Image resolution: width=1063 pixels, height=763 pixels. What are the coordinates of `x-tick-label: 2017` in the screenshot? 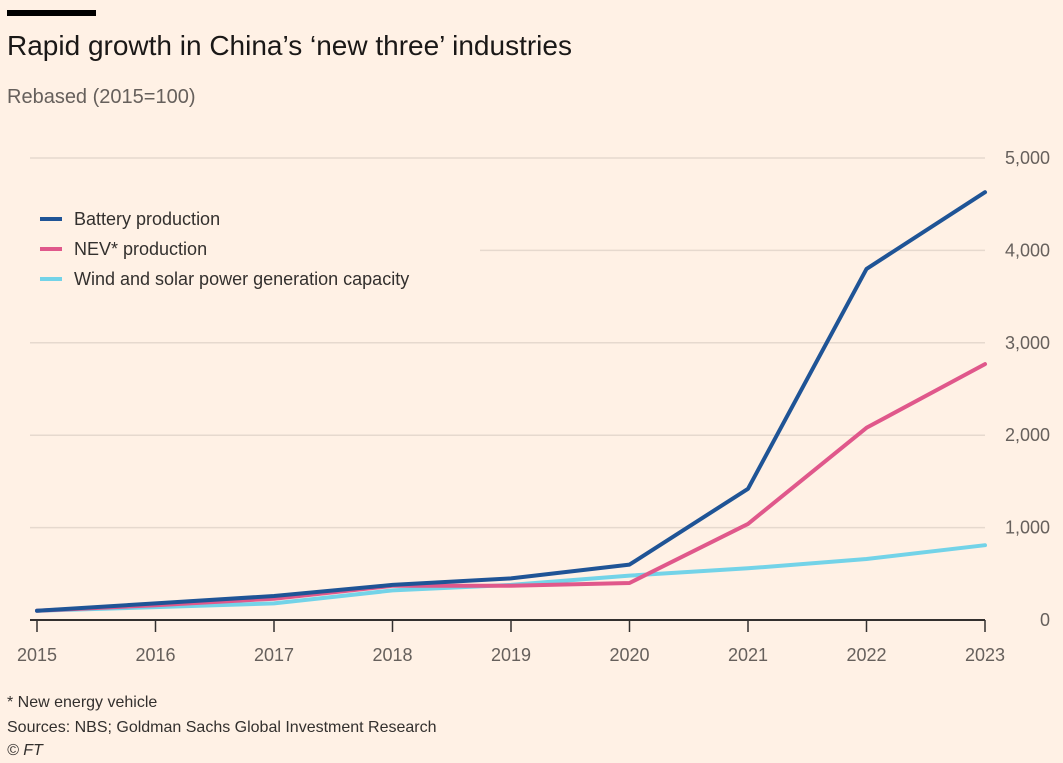 It's located at (274, 655).